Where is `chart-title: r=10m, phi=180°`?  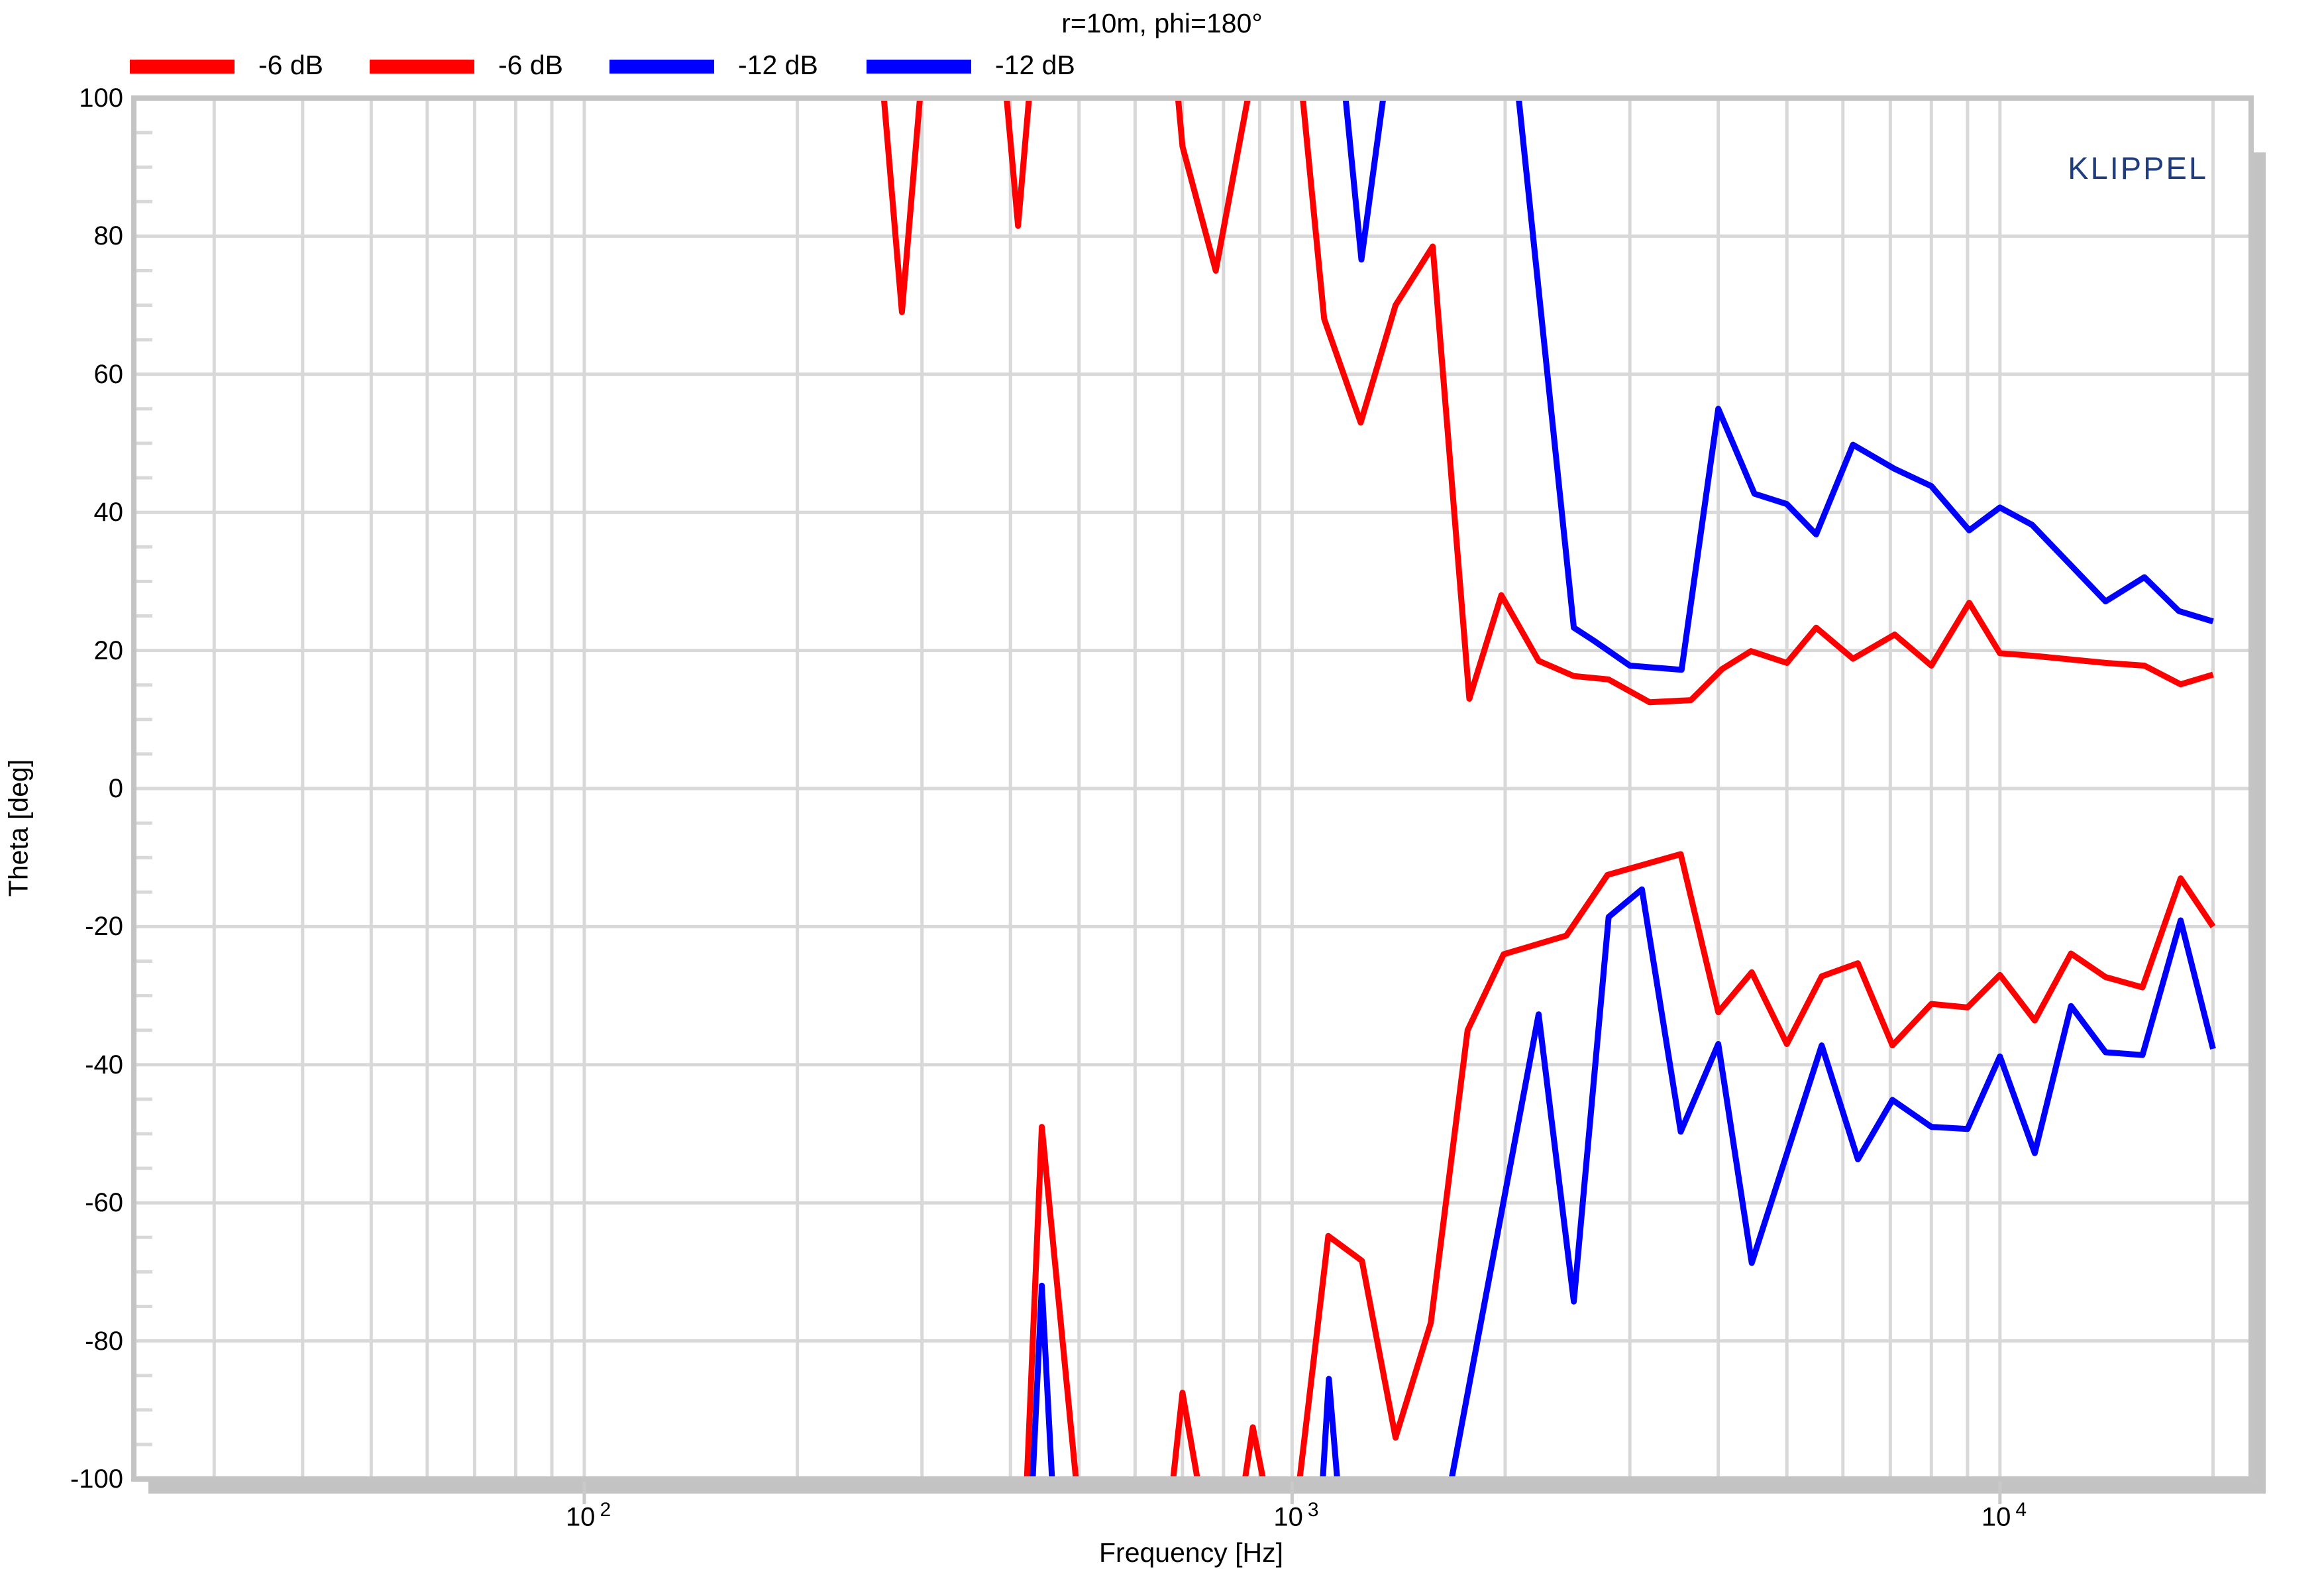 chart-title: r=10m, phi=180° is located at coordinates (1162, 23).